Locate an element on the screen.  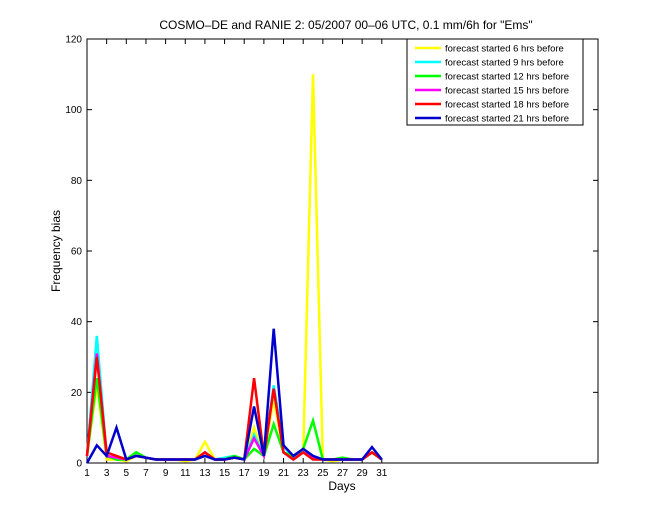
y-tick-label: 60 is located at coordinates (77, 252).